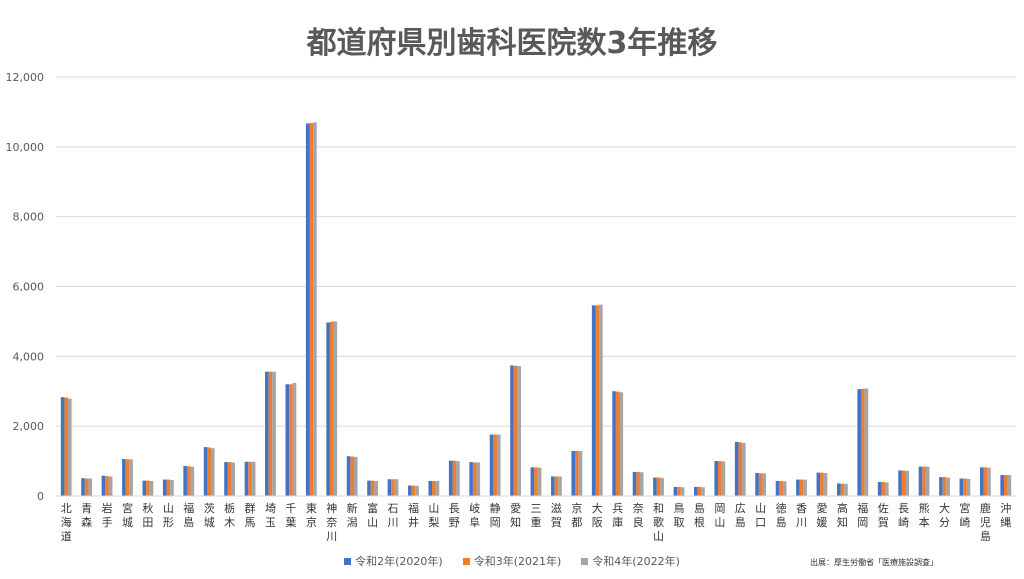 This screenshot has height=579, width=1024. What do you see at coordinates (821, 515) in the screenshot?
I see `x-tick-label: 愛媛` at bounding box center [821, 515].